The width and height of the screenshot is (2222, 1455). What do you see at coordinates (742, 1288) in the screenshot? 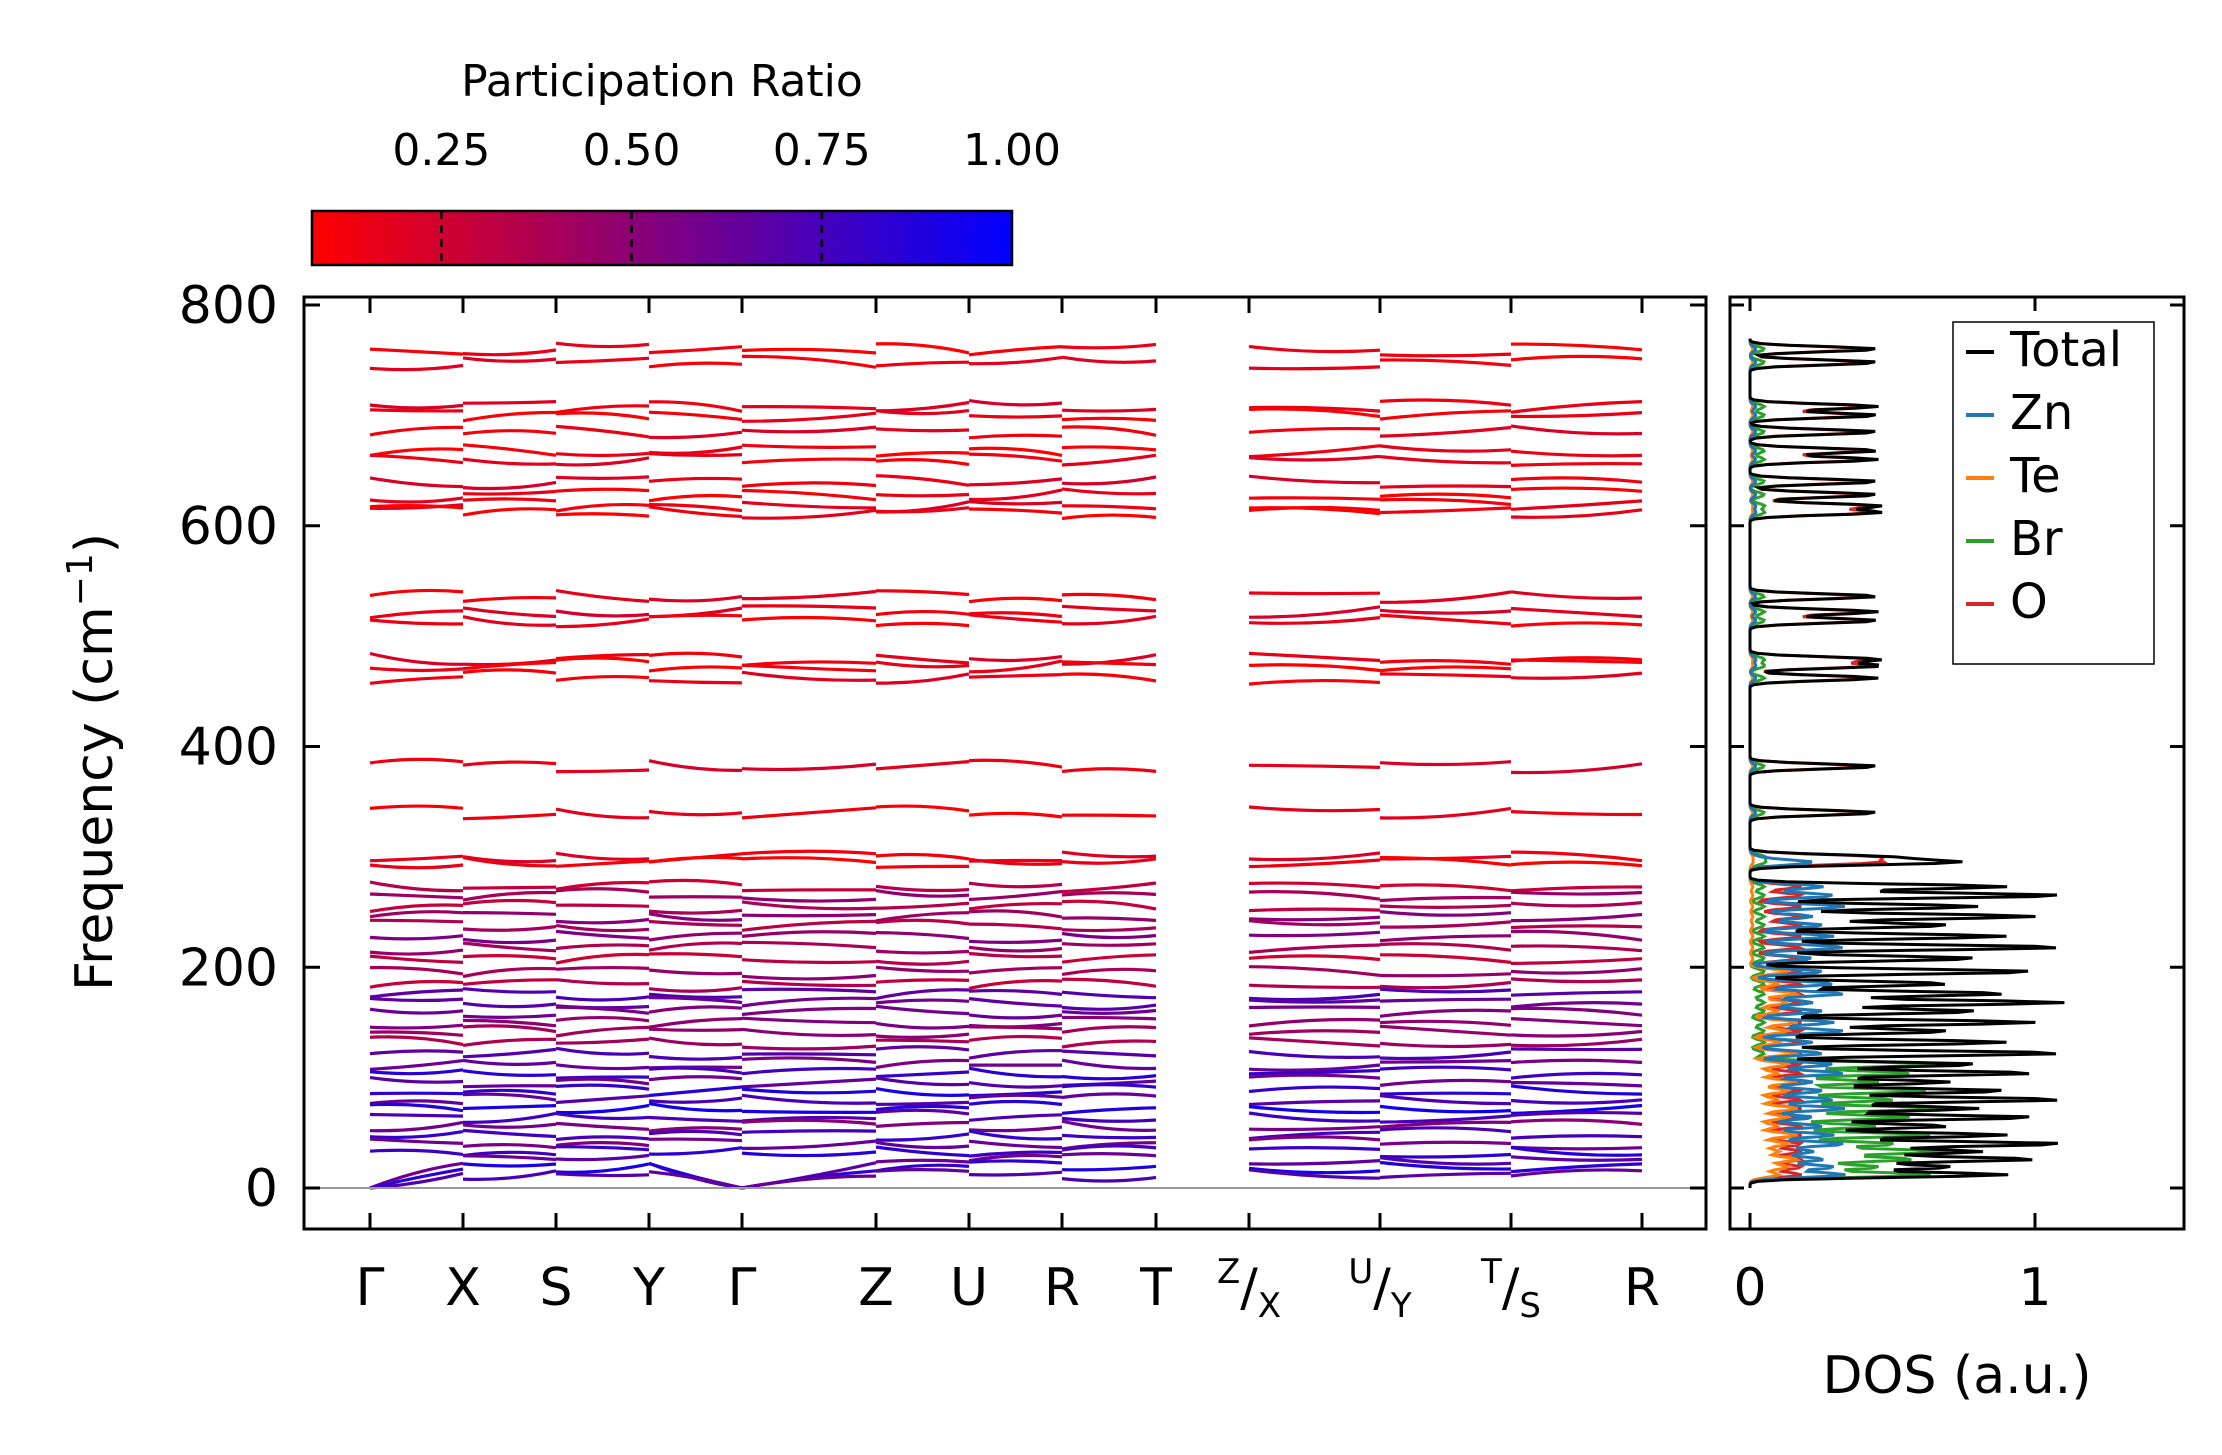
I see `k-point-label: Γ` at bounding box center [742, 1288].